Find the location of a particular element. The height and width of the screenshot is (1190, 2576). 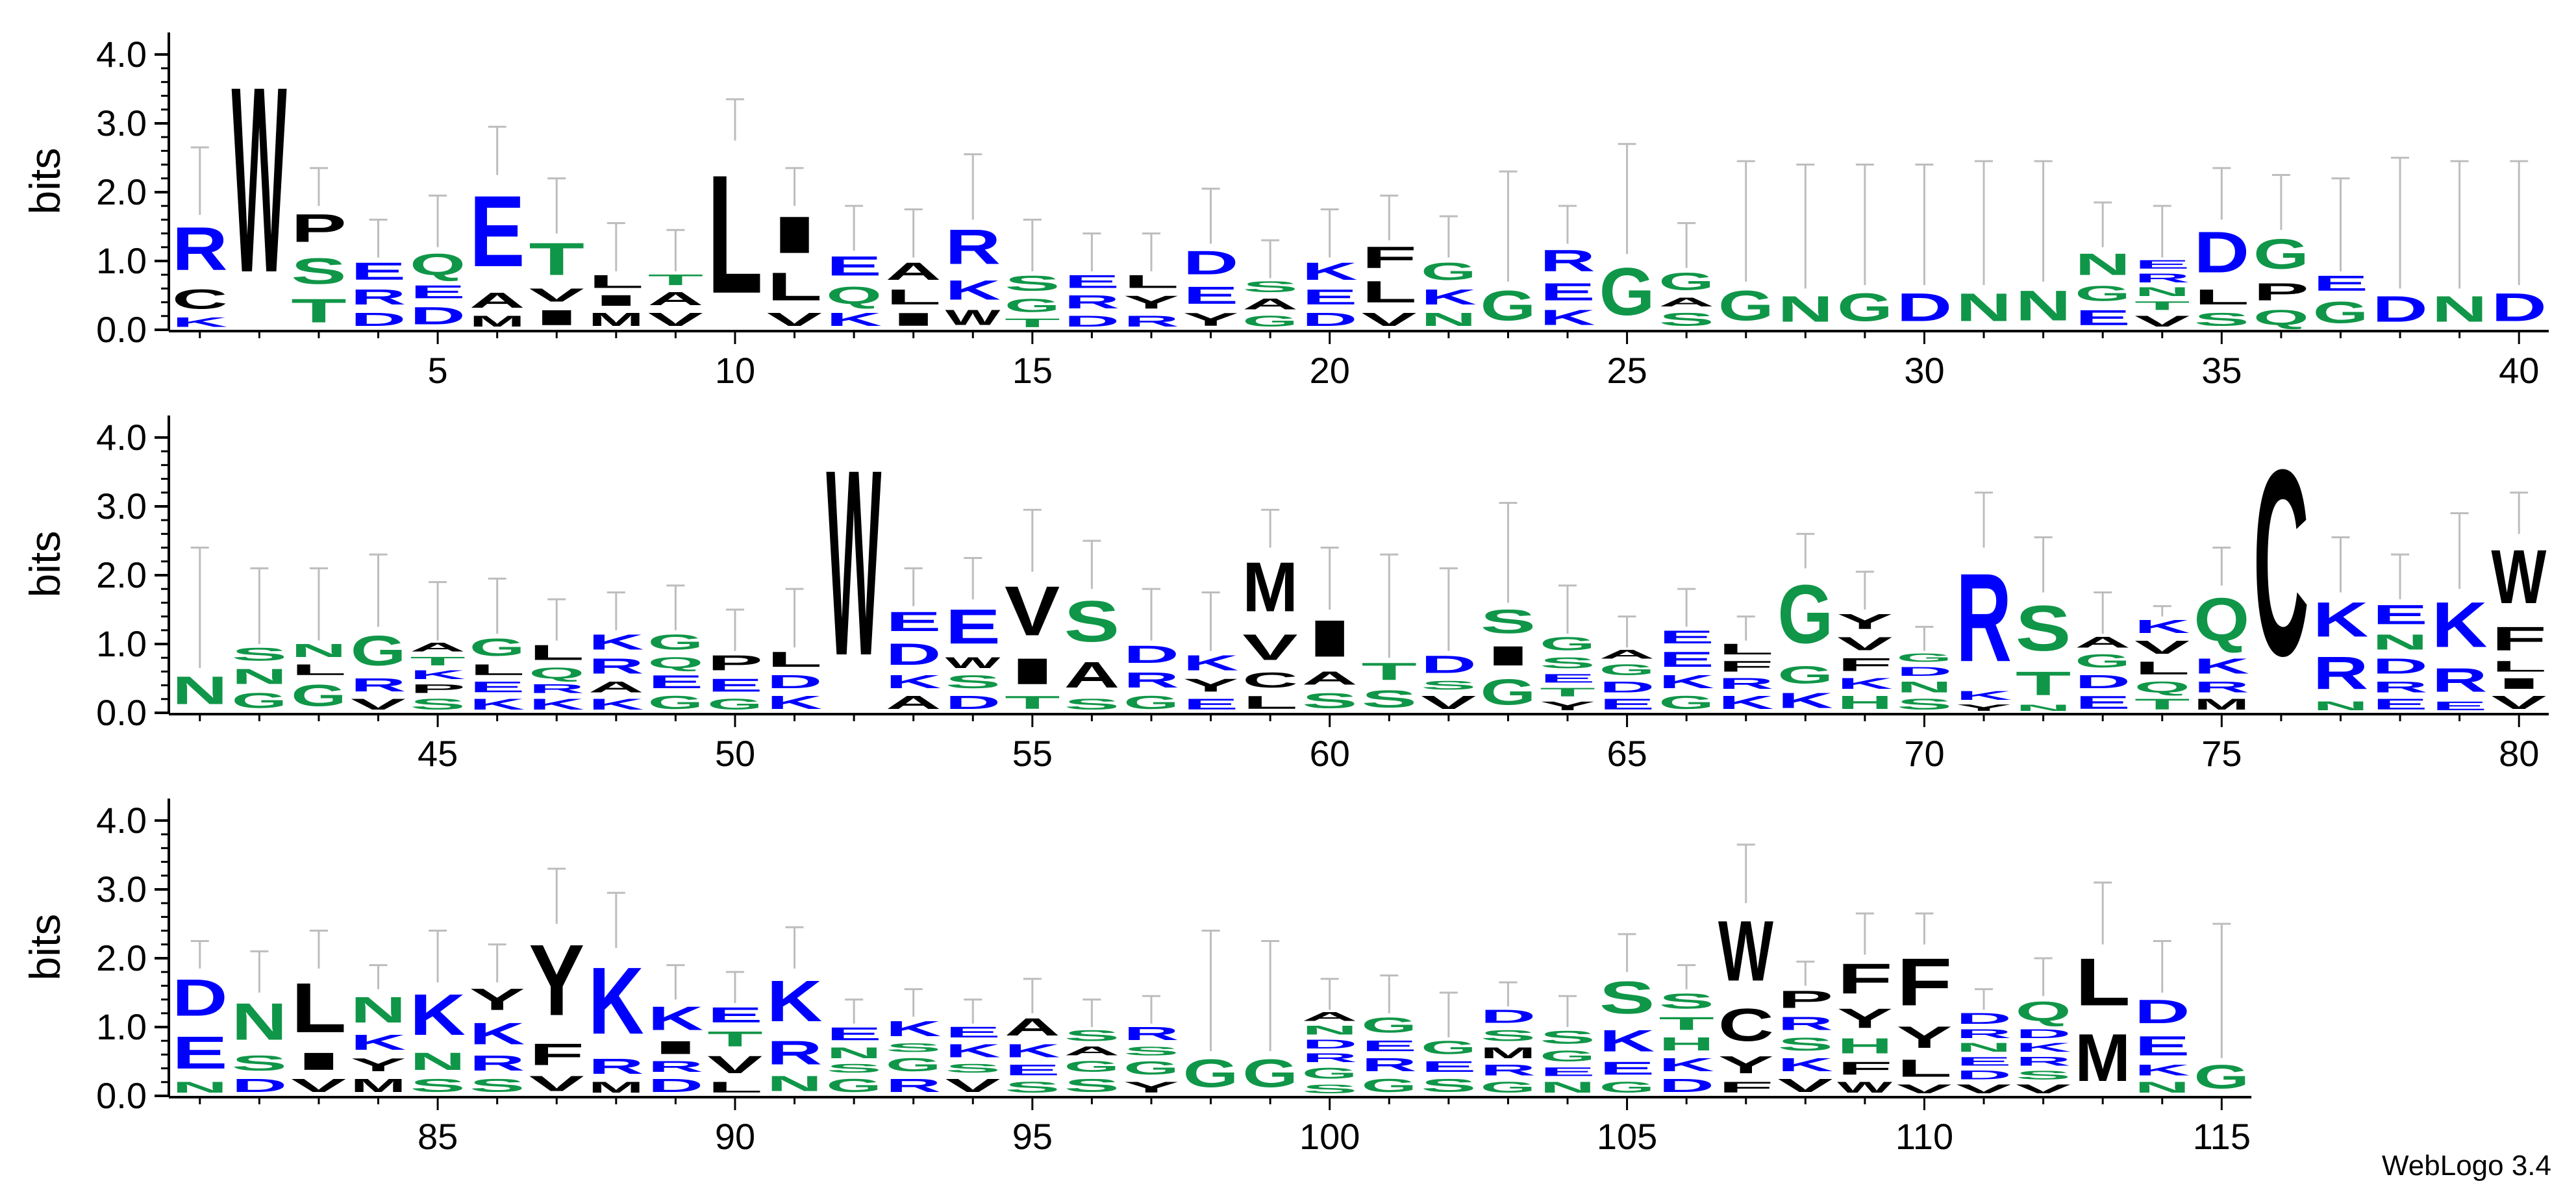

x-tick-label: 25 is located at coordinates (1627, 370).